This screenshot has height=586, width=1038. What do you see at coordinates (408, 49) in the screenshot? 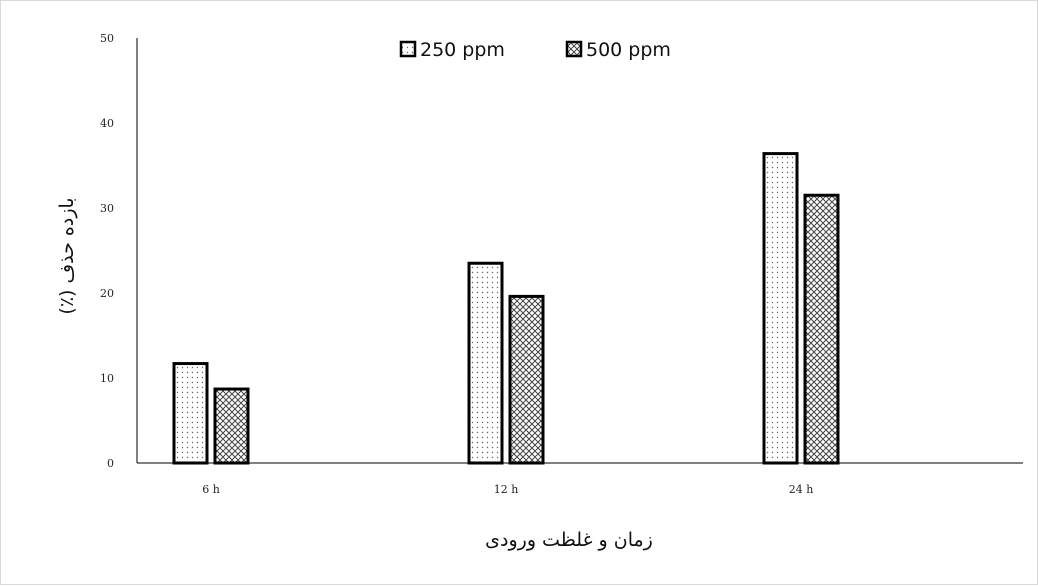
I see `legend-swatch-250-ppm` at bounding box center [408, 49].